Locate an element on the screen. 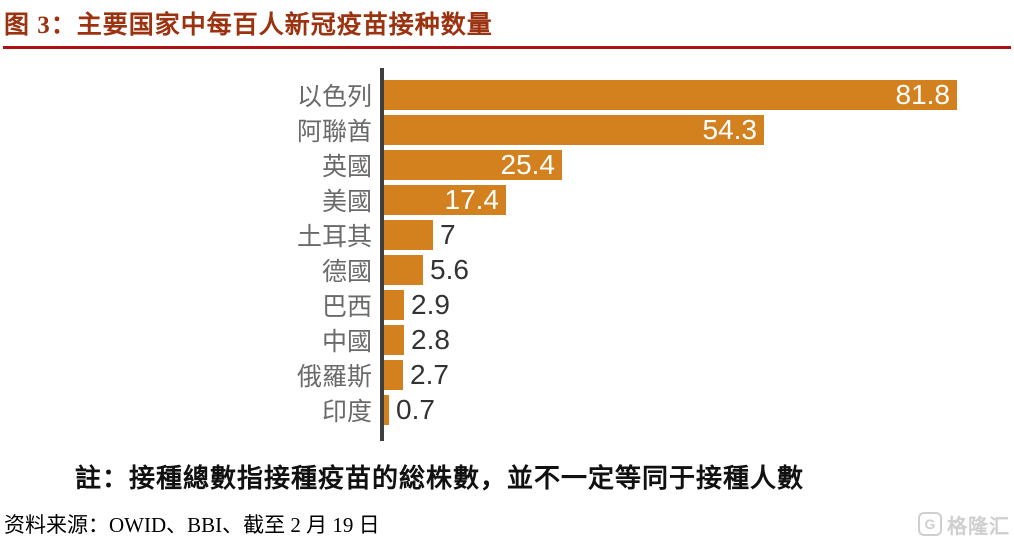  chart-row: 德國 5.6 is located at coordinates (507, 269).